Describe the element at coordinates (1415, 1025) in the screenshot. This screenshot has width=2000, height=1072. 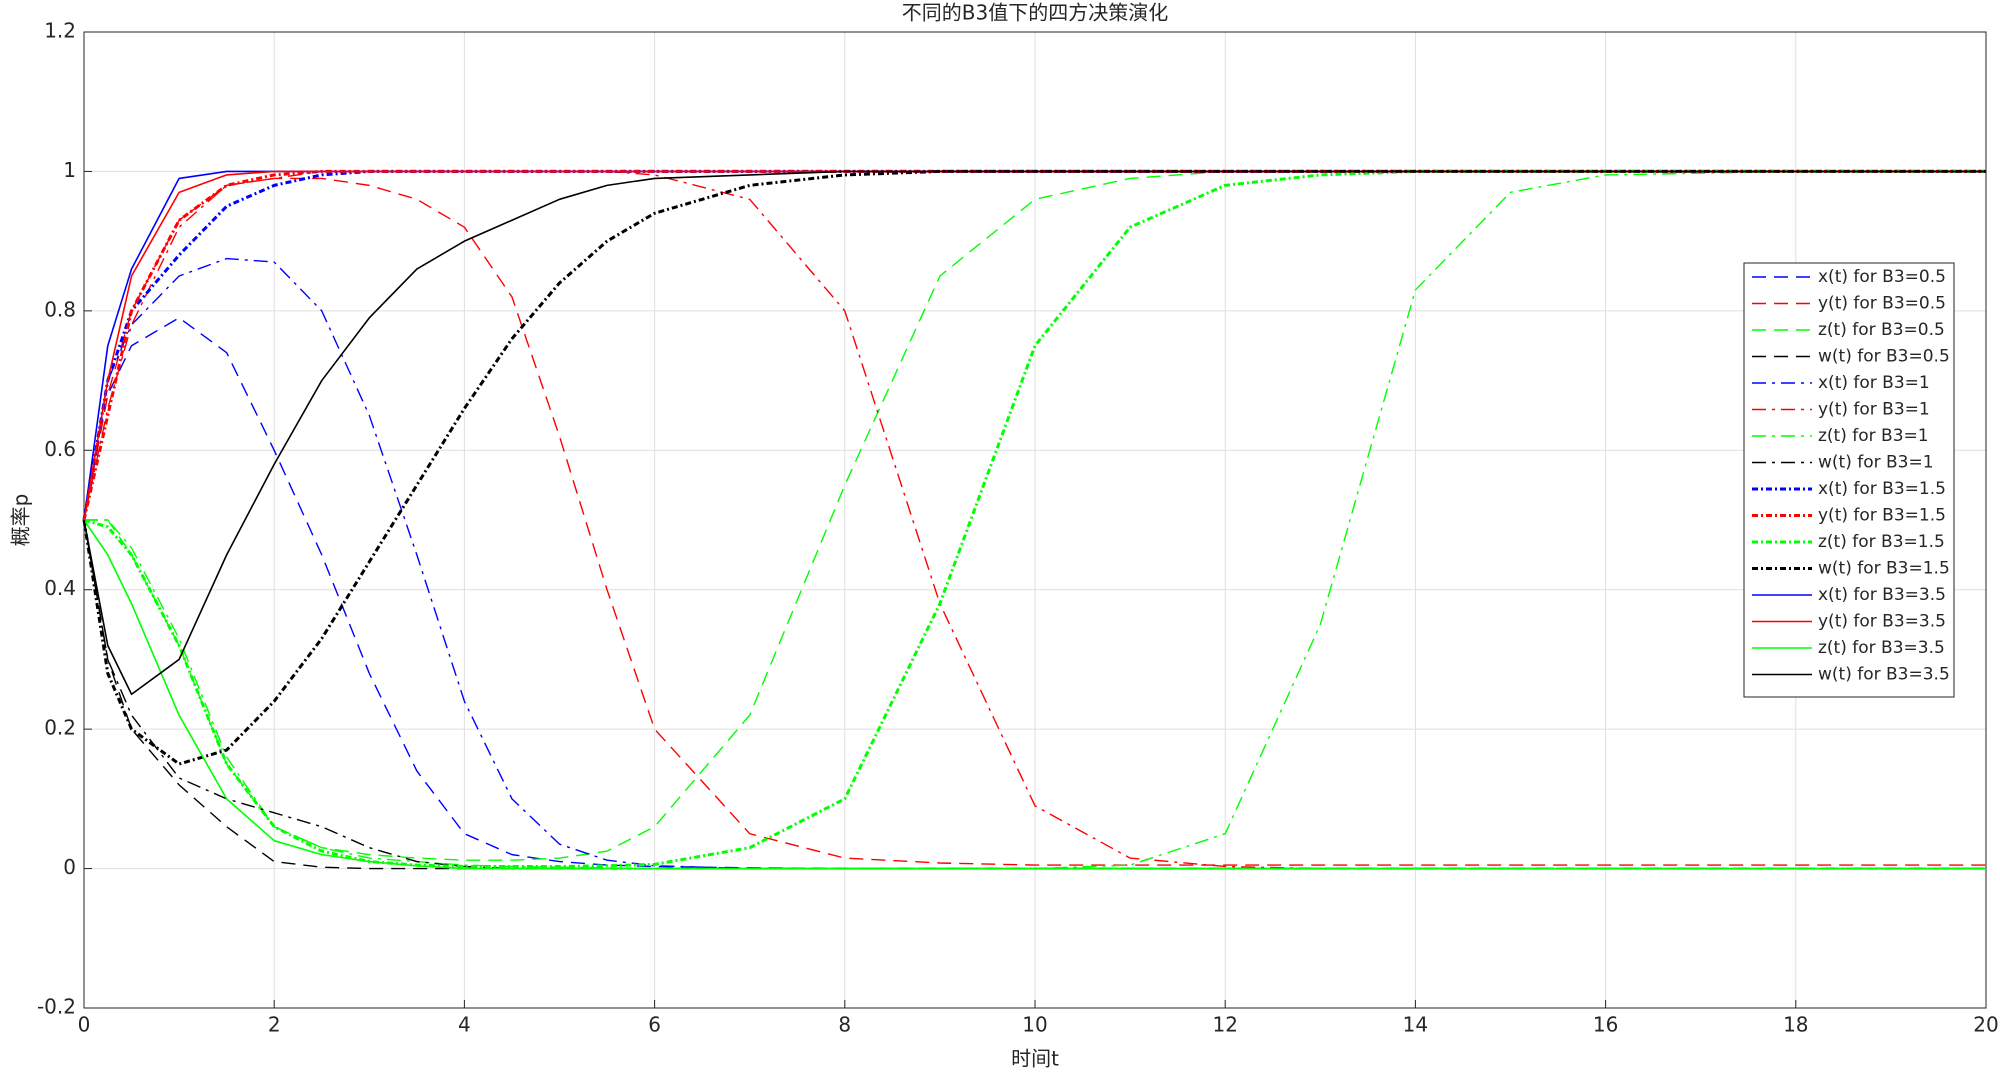
I see `x-tick-label: 14` at that location.